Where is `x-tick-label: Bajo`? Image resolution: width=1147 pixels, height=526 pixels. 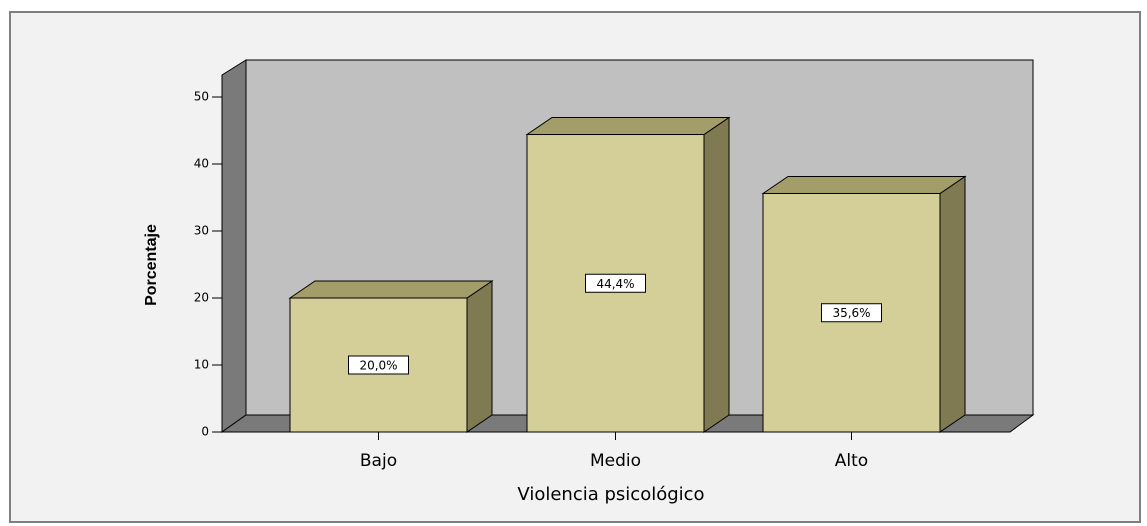 x-tick-label: Bajo is located at coordinates (378, 461).